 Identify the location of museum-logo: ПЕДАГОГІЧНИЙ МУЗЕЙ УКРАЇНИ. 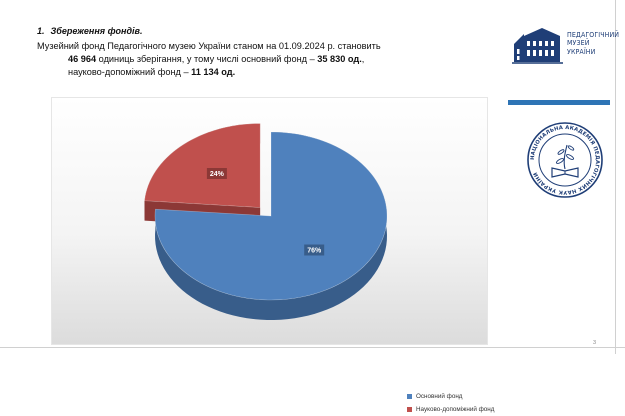
(566, 49).